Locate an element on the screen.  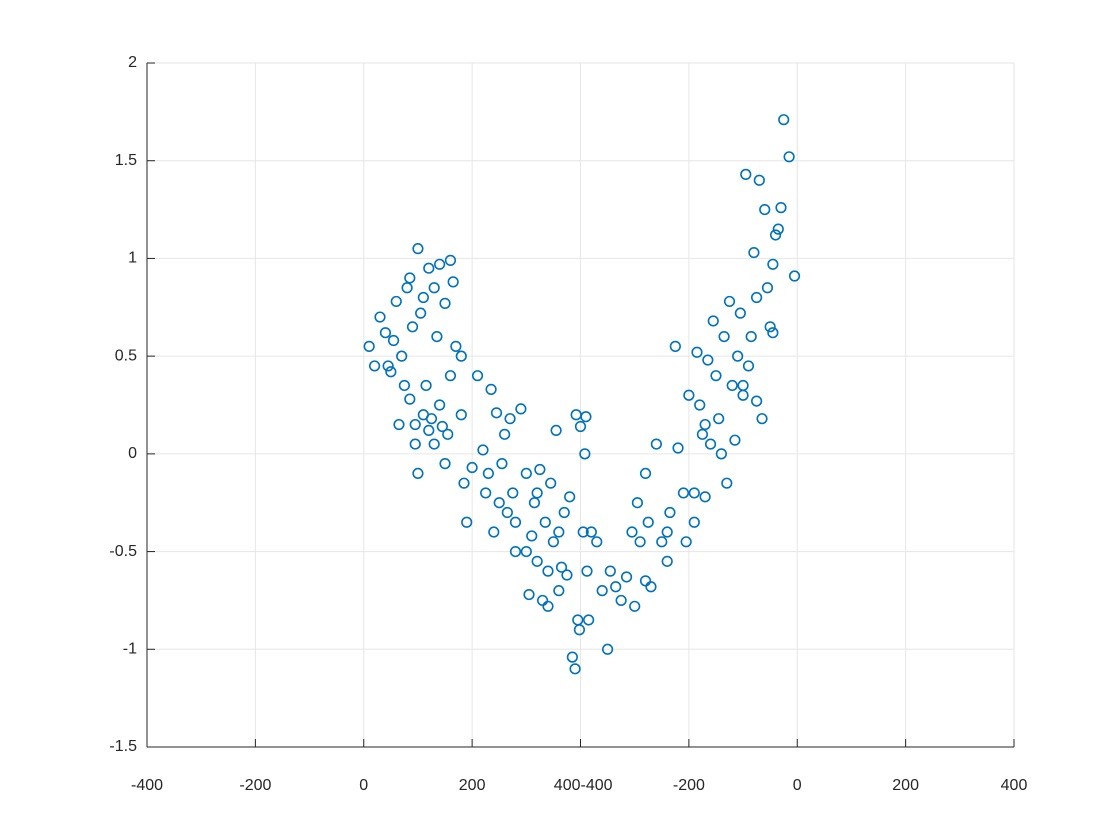
y-tick-label: 0 is located at coordinates (132, 453).